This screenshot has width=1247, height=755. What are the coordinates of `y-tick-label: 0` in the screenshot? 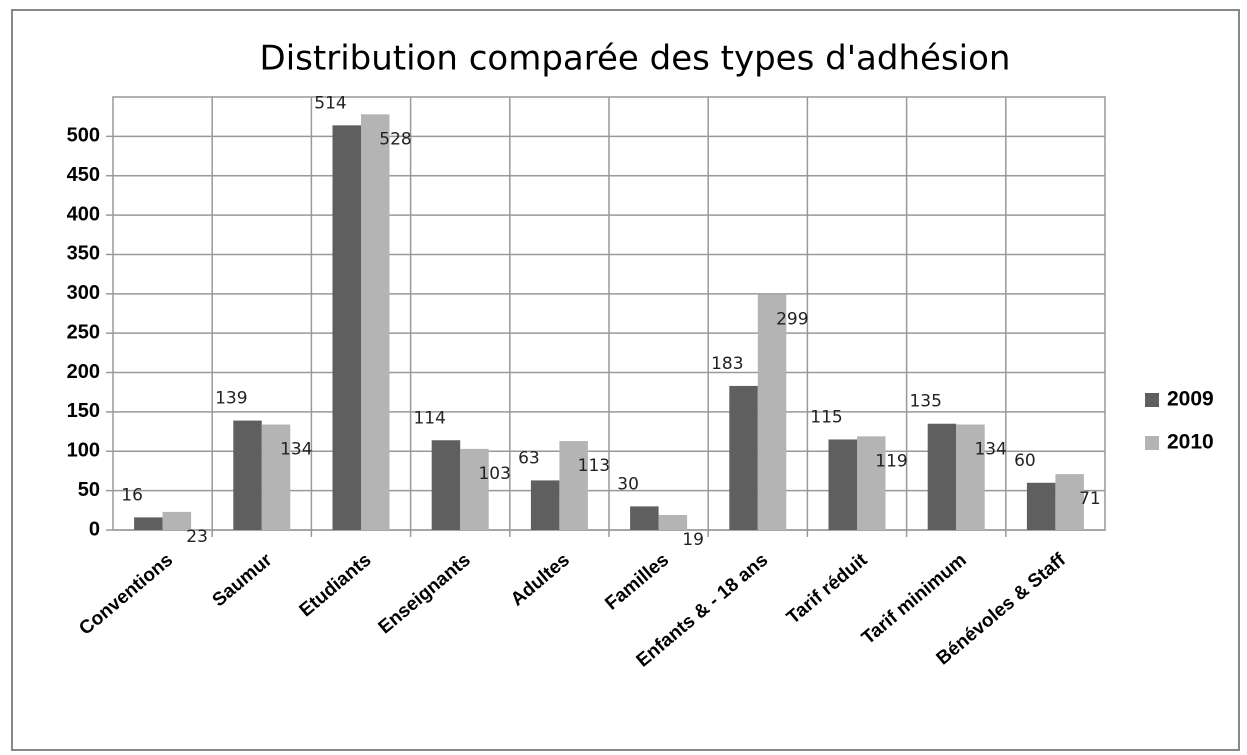 It's located at (94, 529).